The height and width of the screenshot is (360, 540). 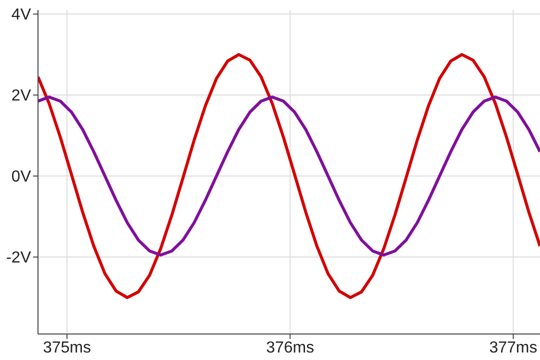 What do you see at coordinates (21, 15) in the screenshot?
I see `y-tick-label: 4V` at bounding box center [21, 15].